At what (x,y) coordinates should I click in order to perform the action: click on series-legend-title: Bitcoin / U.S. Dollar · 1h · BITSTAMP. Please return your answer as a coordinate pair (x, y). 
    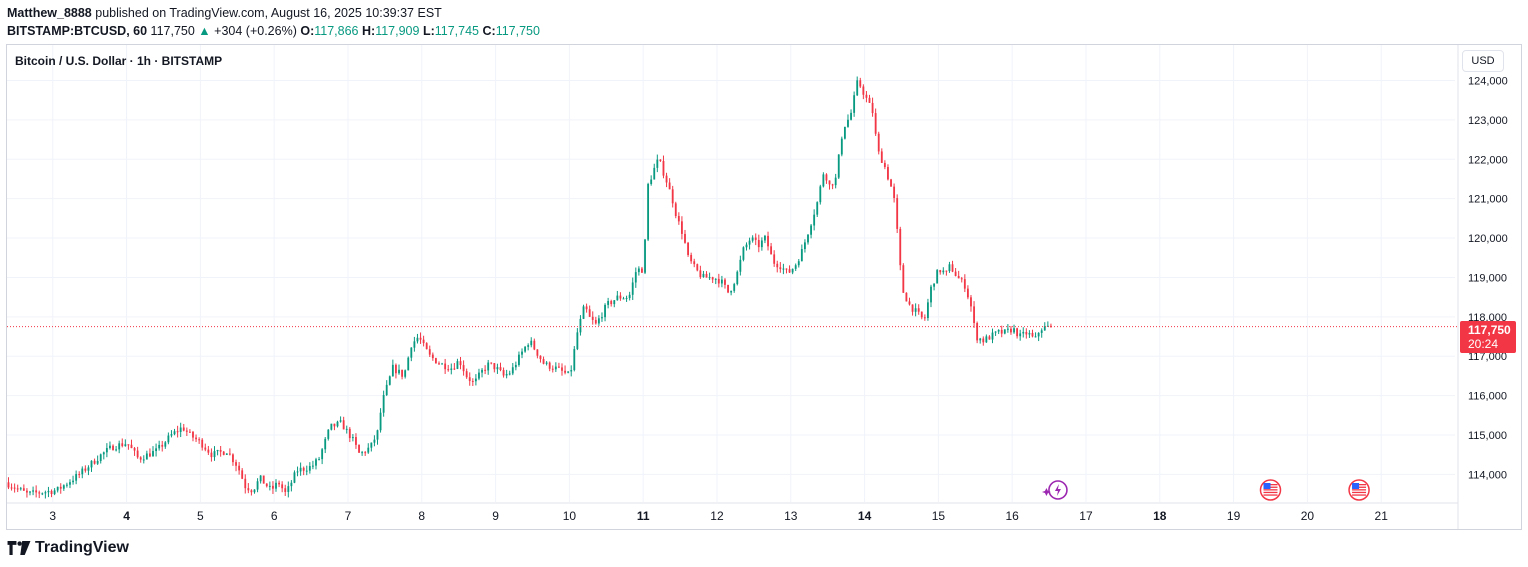
    Looking at the image, I should click on (119, 61).